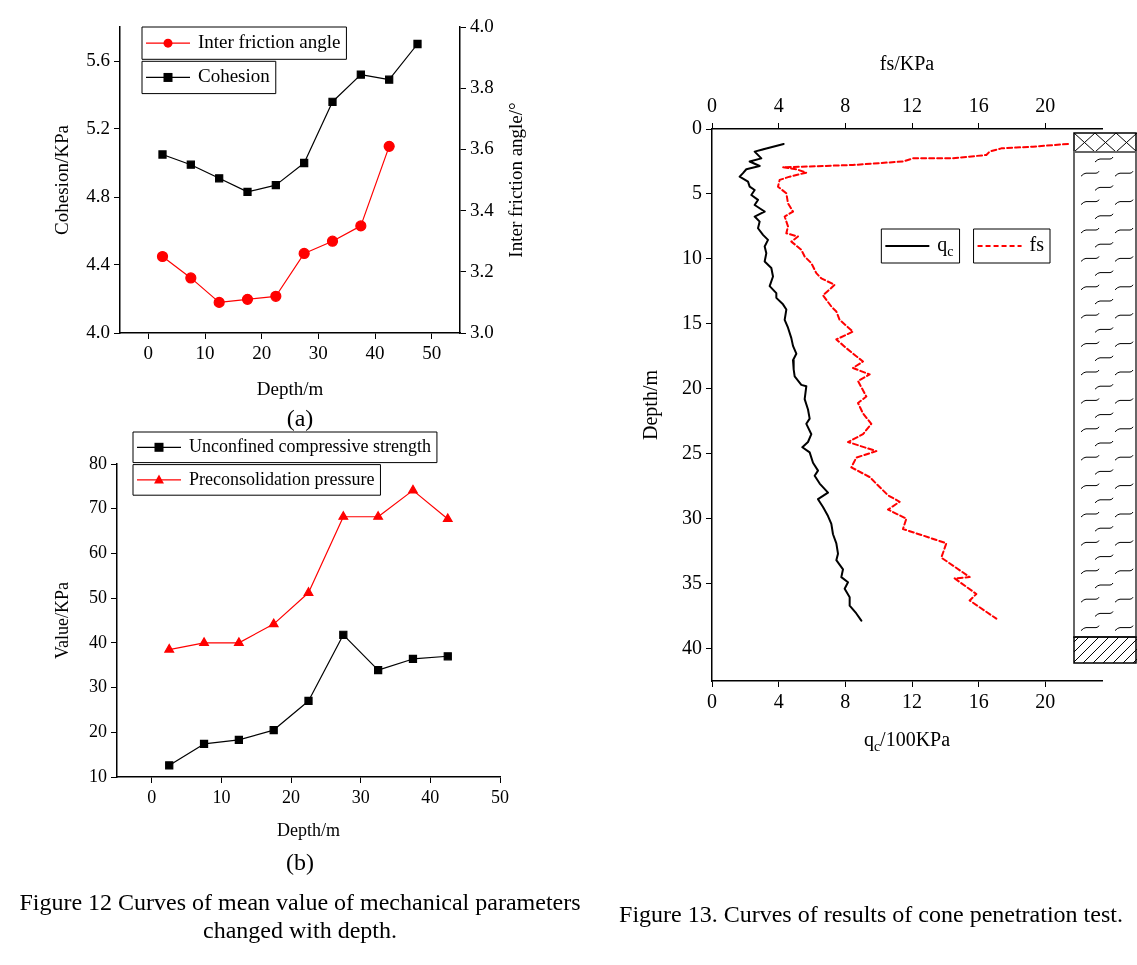 The image size is (1137, 965). Describe the element at coordinates (697, 127) in the screenshot. I see `y-tick-label: 0` at that location.